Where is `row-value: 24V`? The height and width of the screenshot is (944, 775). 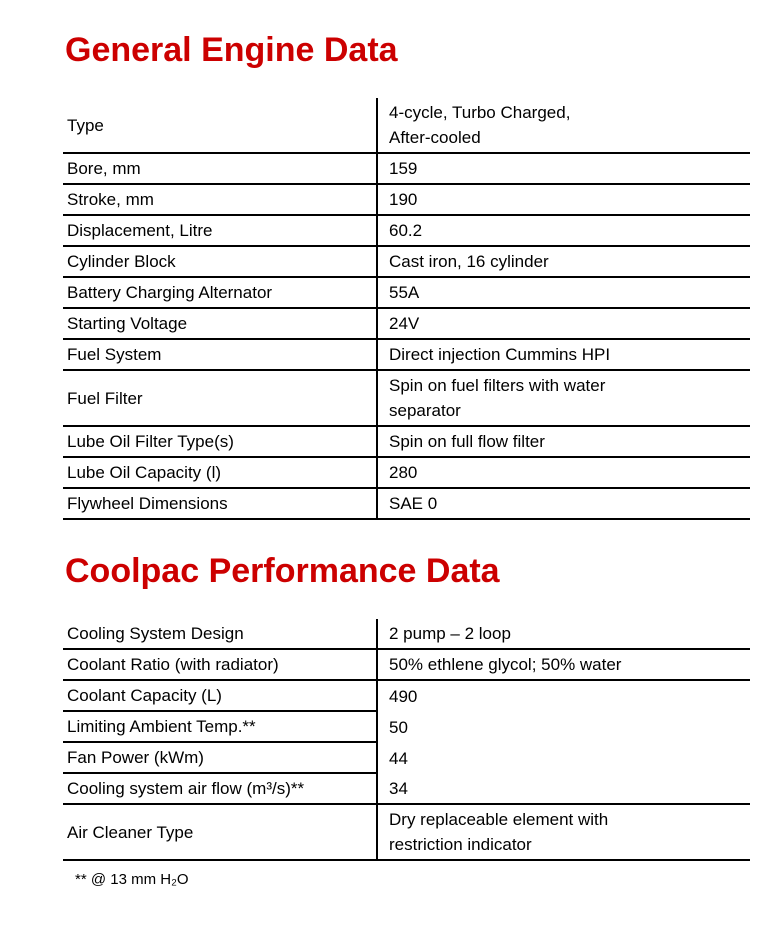 row-value: 24V is located at coordinates (563, 323).